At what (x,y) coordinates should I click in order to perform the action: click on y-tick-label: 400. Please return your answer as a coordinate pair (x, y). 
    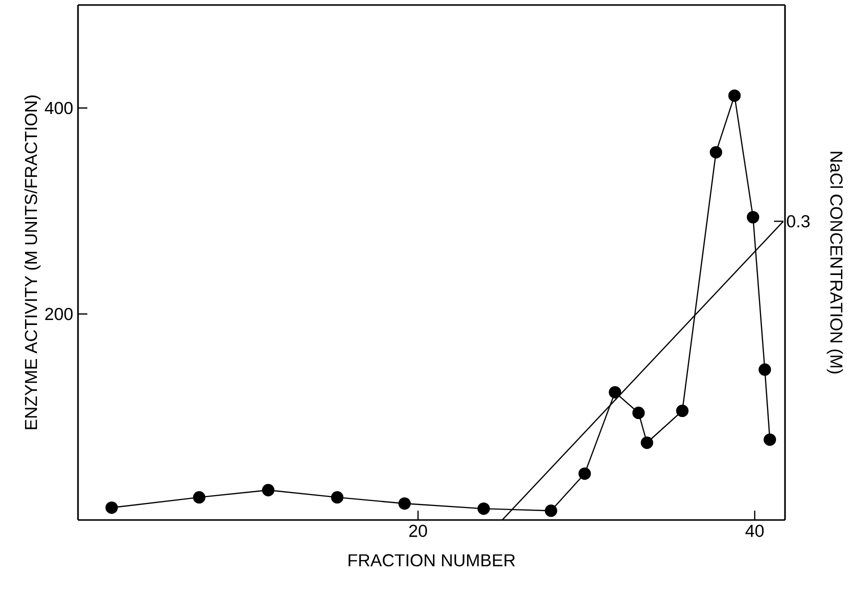
    Looking at the image, I should click on (58, 108).